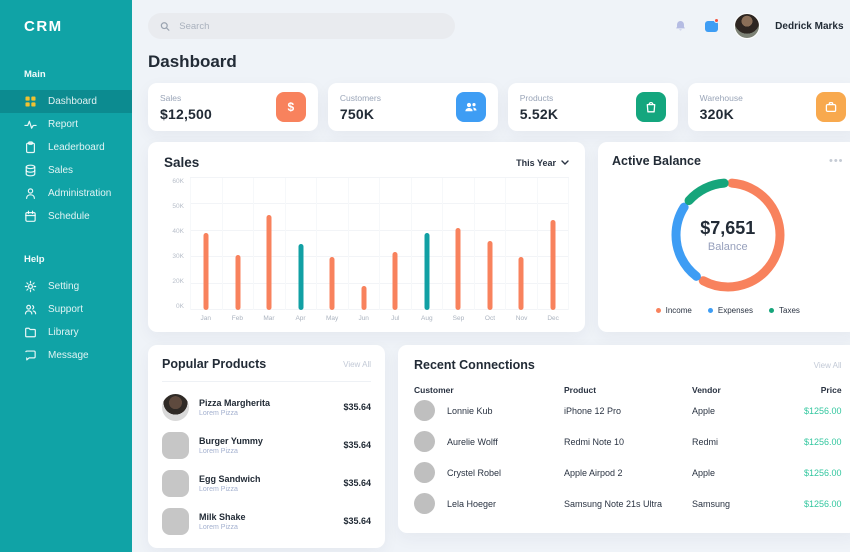 The height and width of the screenshot is (552, 850). What do you see at coordinates (830, 107) in the screenshot?
I see `briefcase-icon` at bounding box center [830, 107].